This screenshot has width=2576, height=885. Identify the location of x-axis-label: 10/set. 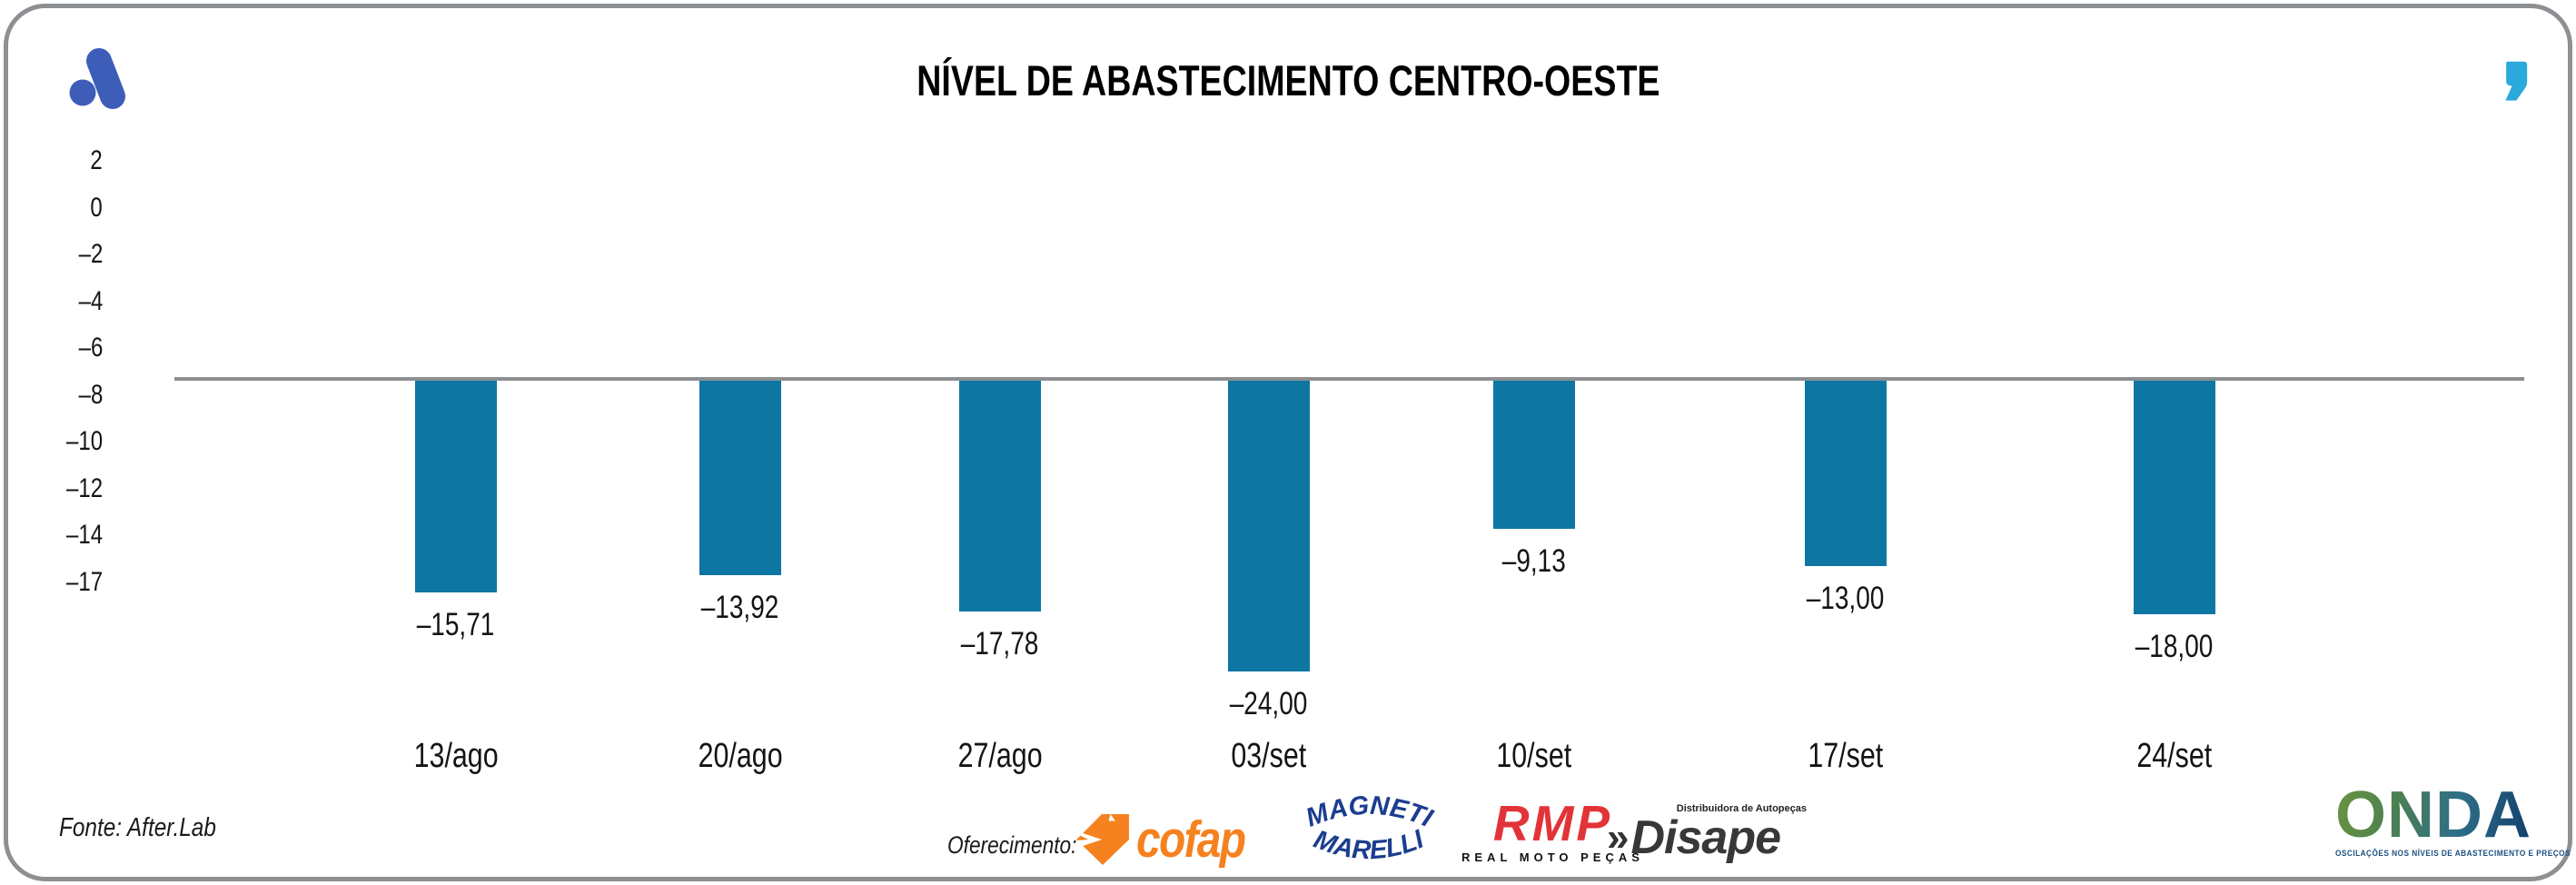
(1534, 756).